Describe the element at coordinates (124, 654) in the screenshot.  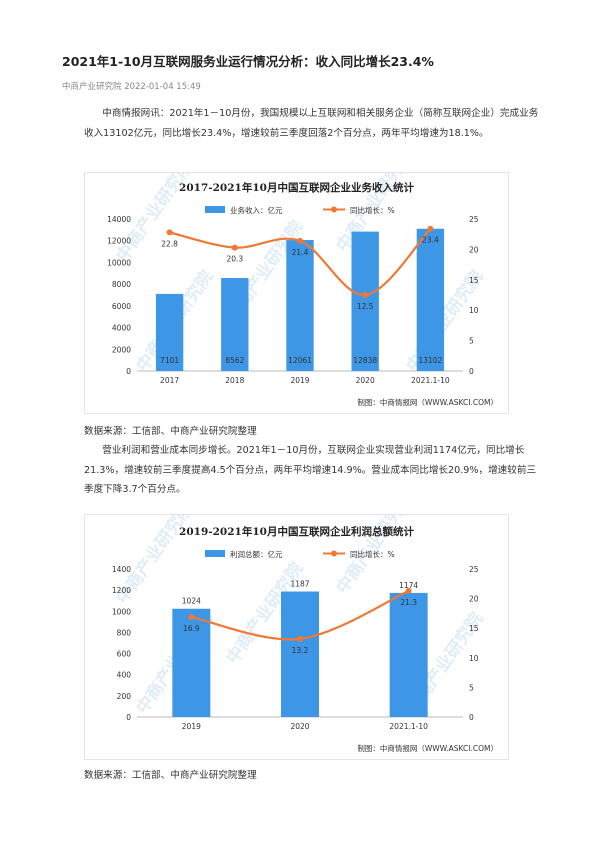
I see `y-left-tick-label: 600` at that location.